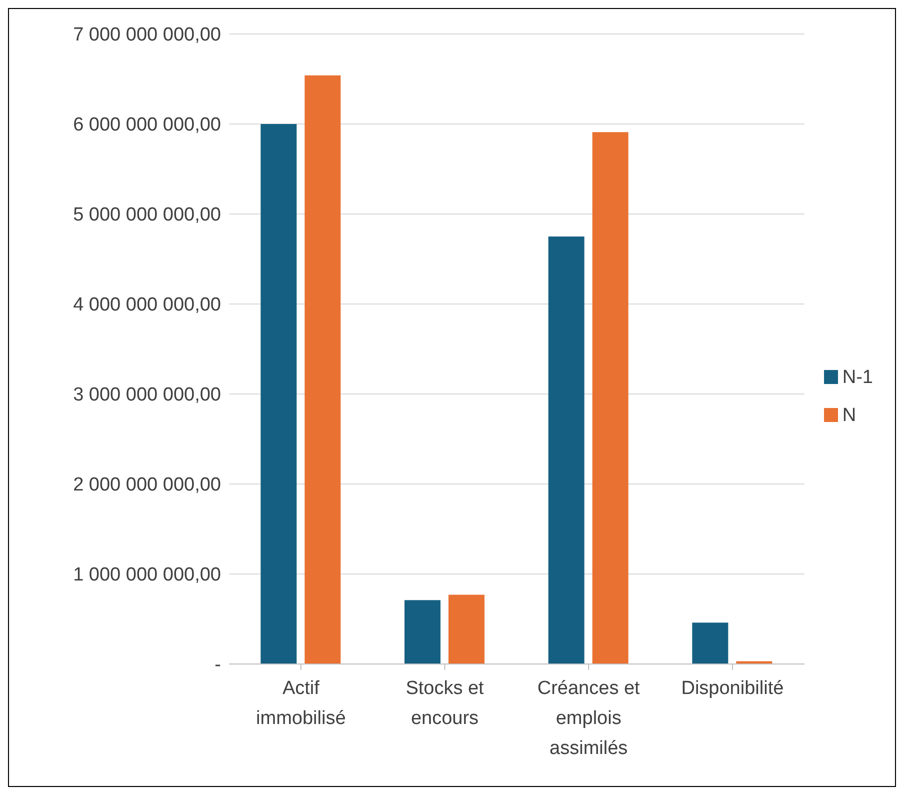  Describe the element at coordinates (147, 215) in the screenshot. I see `y-tick-label: 5 000 000 000,00` at that location.